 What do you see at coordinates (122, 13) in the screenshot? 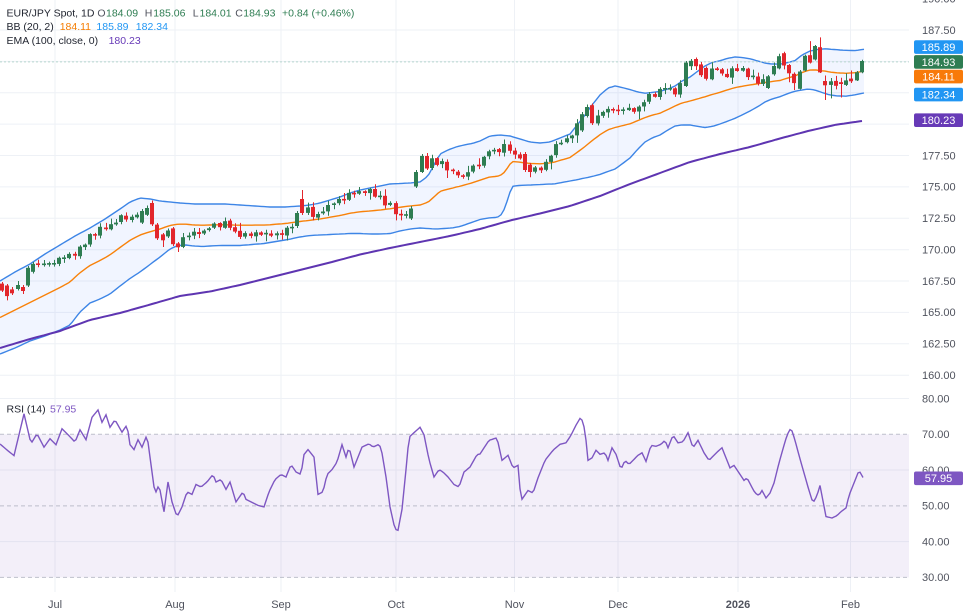
I see `svg-text: 184.09` at bounding box center [122, 13].